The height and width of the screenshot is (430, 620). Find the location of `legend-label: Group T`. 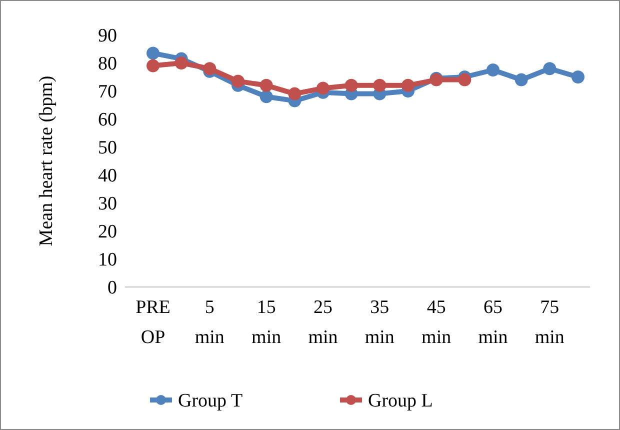

legend-label: Group T is located at coordinates (210, 401).